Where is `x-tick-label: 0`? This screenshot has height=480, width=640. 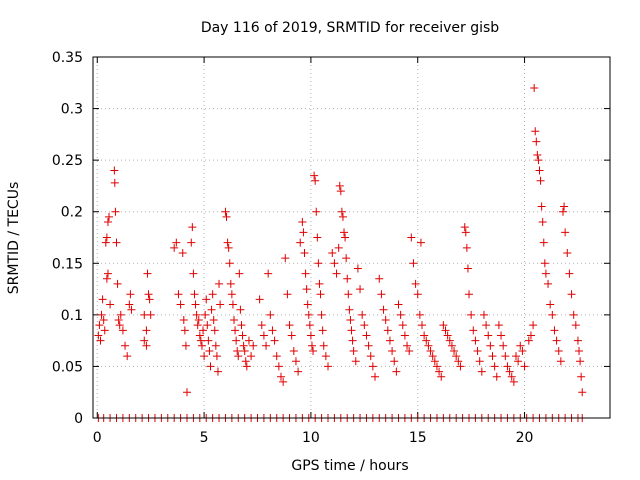
x-tick-label: 0 is located at coordinates (97, 438).